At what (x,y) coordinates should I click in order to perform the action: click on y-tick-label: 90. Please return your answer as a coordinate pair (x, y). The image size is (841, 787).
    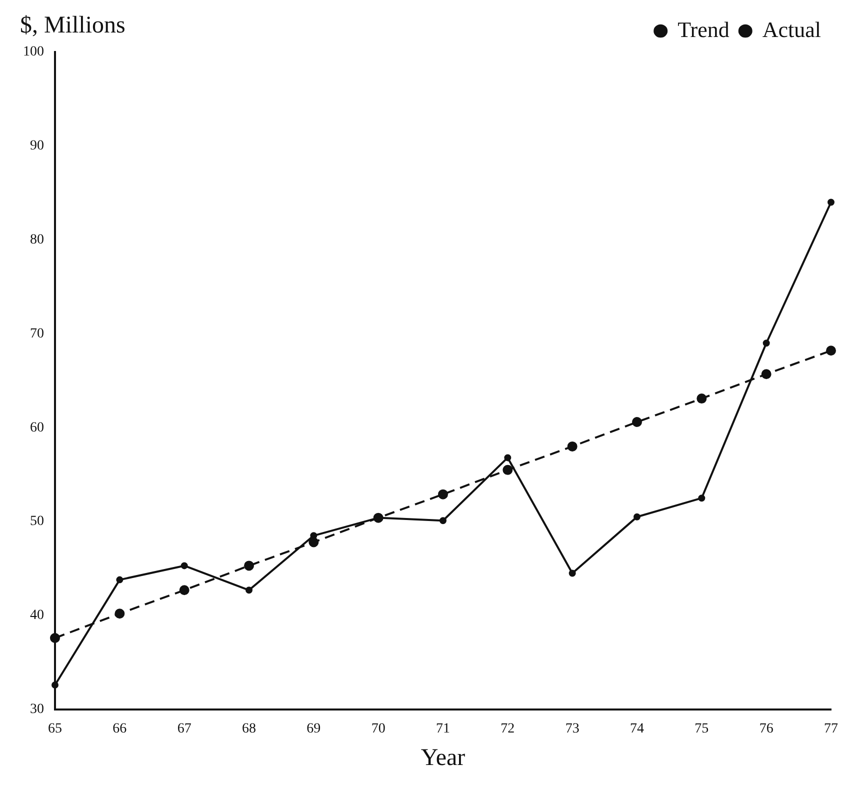
    Looking at the image, I should click on (37, 146).